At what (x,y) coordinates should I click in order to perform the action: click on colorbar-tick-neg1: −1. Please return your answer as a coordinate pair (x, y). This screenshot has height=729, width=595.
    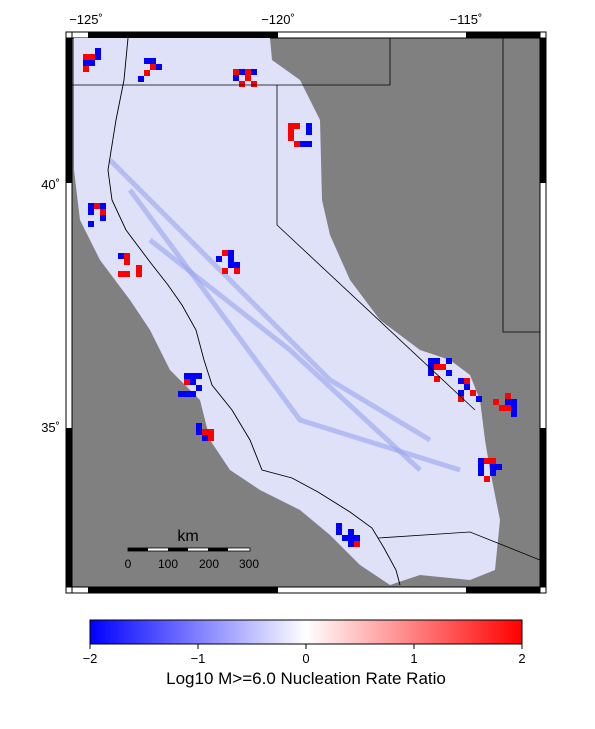
    Looking at the image, I should click on (198, 658).